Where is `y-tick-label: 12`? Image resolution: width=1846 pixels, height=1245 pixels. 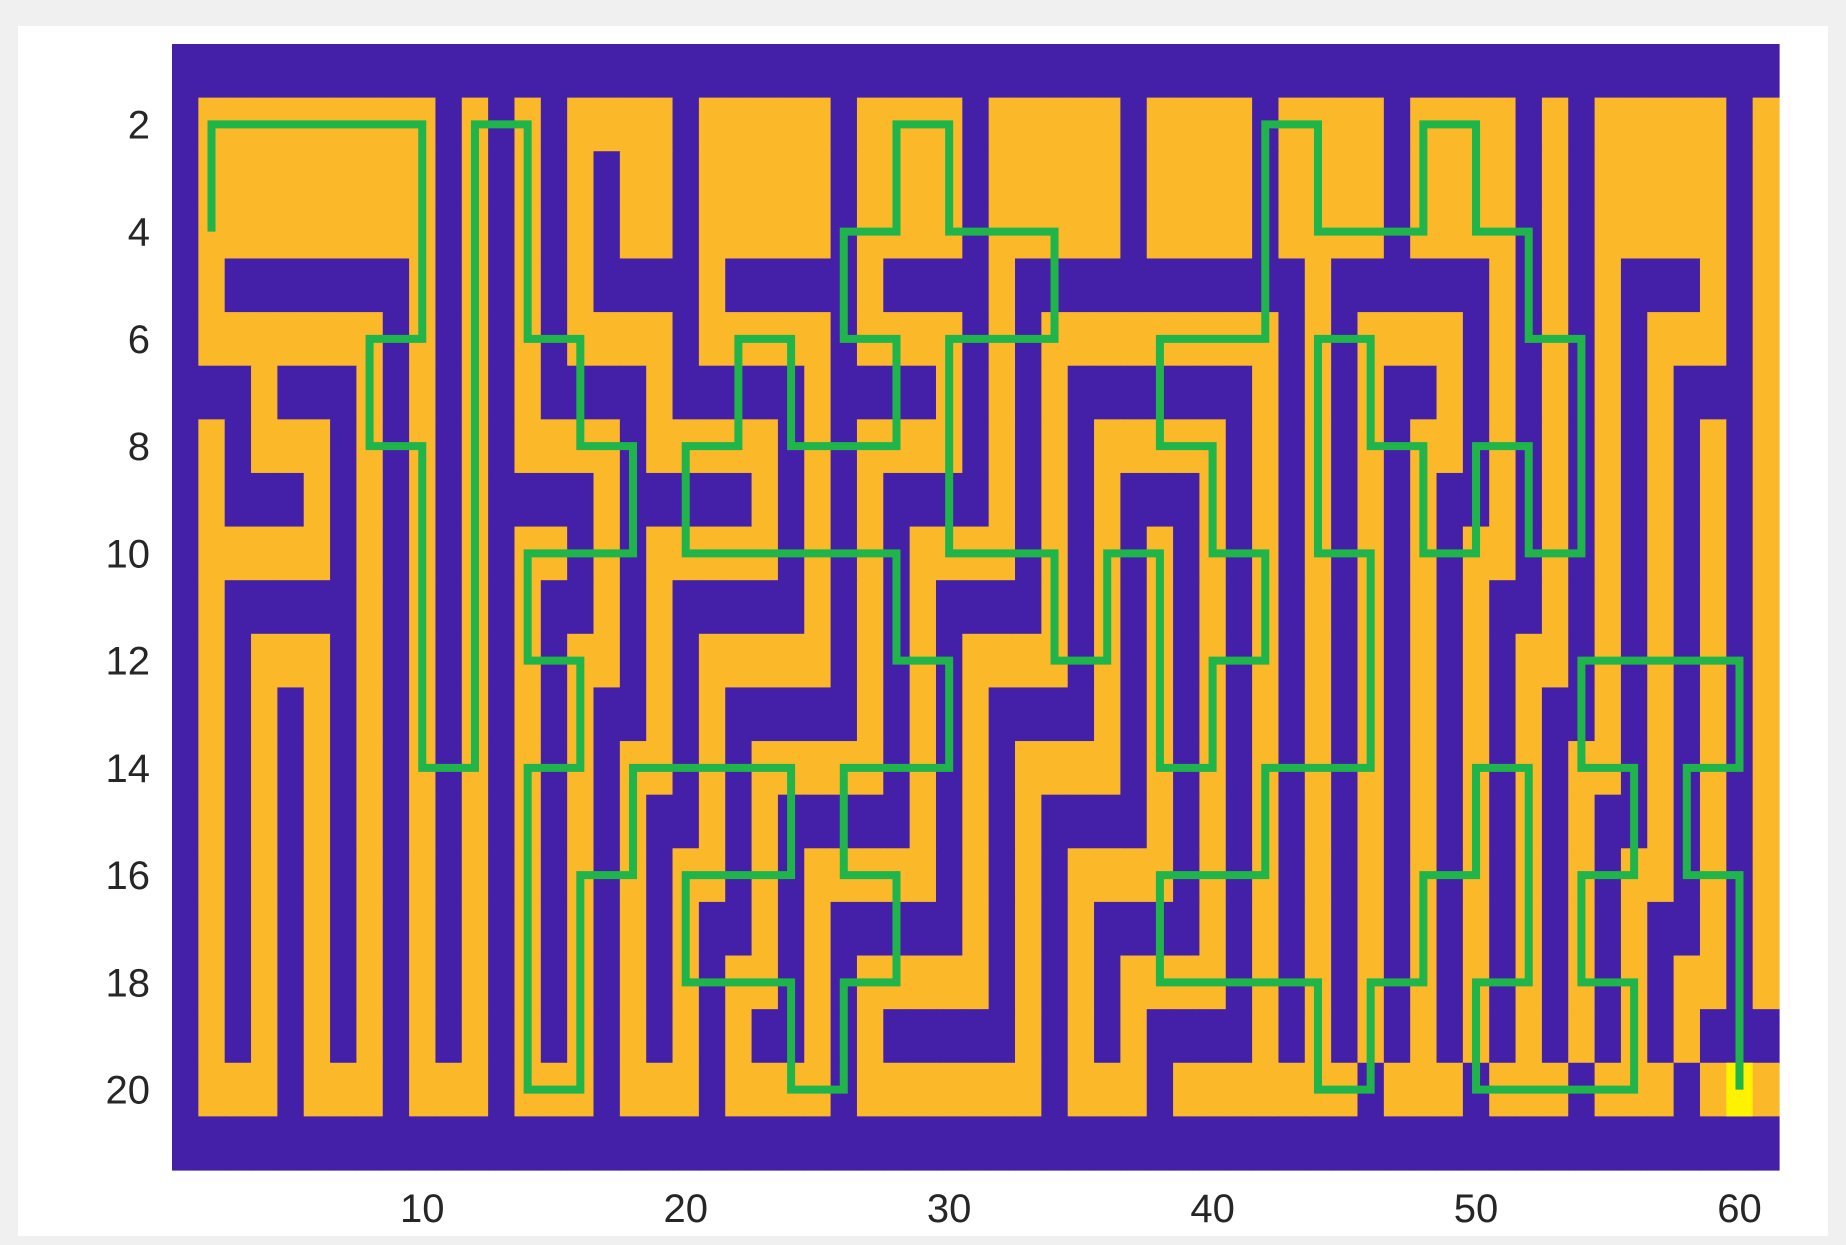
y-tick-label: 12 is located at coordinates (128, 662).